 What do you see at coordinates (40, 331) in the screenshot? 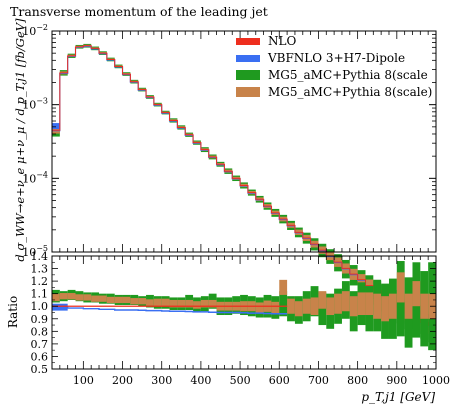
I see `ratio-y-tick-label: 0.8` at bounding box center [40, 331].